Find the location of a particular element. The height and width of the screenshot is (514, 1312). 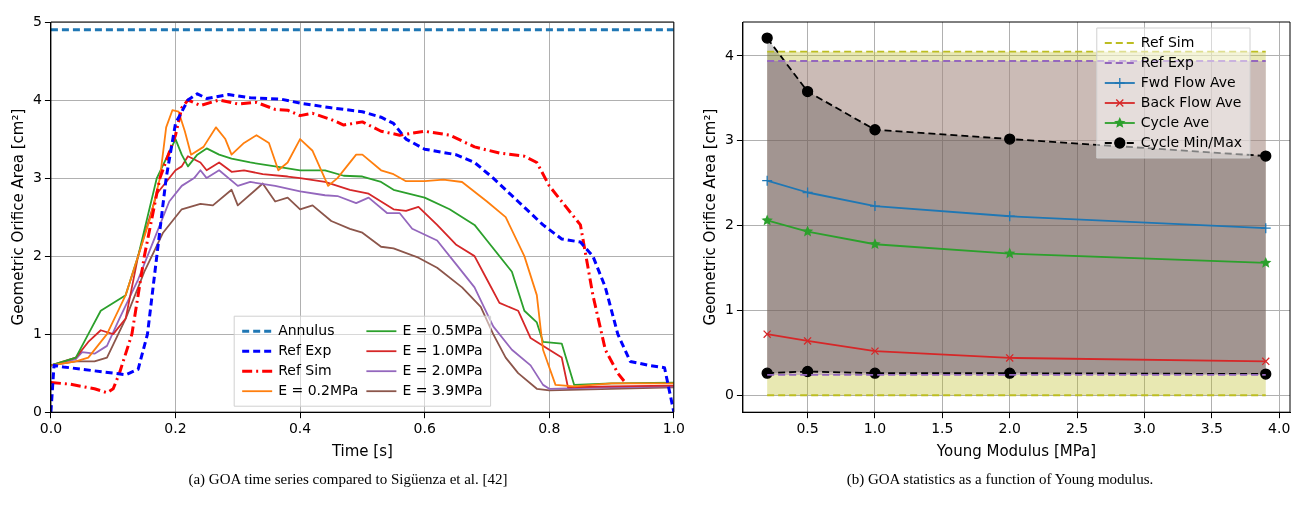

x-tick-label: 0.4 is located at coordinates (300, 428).